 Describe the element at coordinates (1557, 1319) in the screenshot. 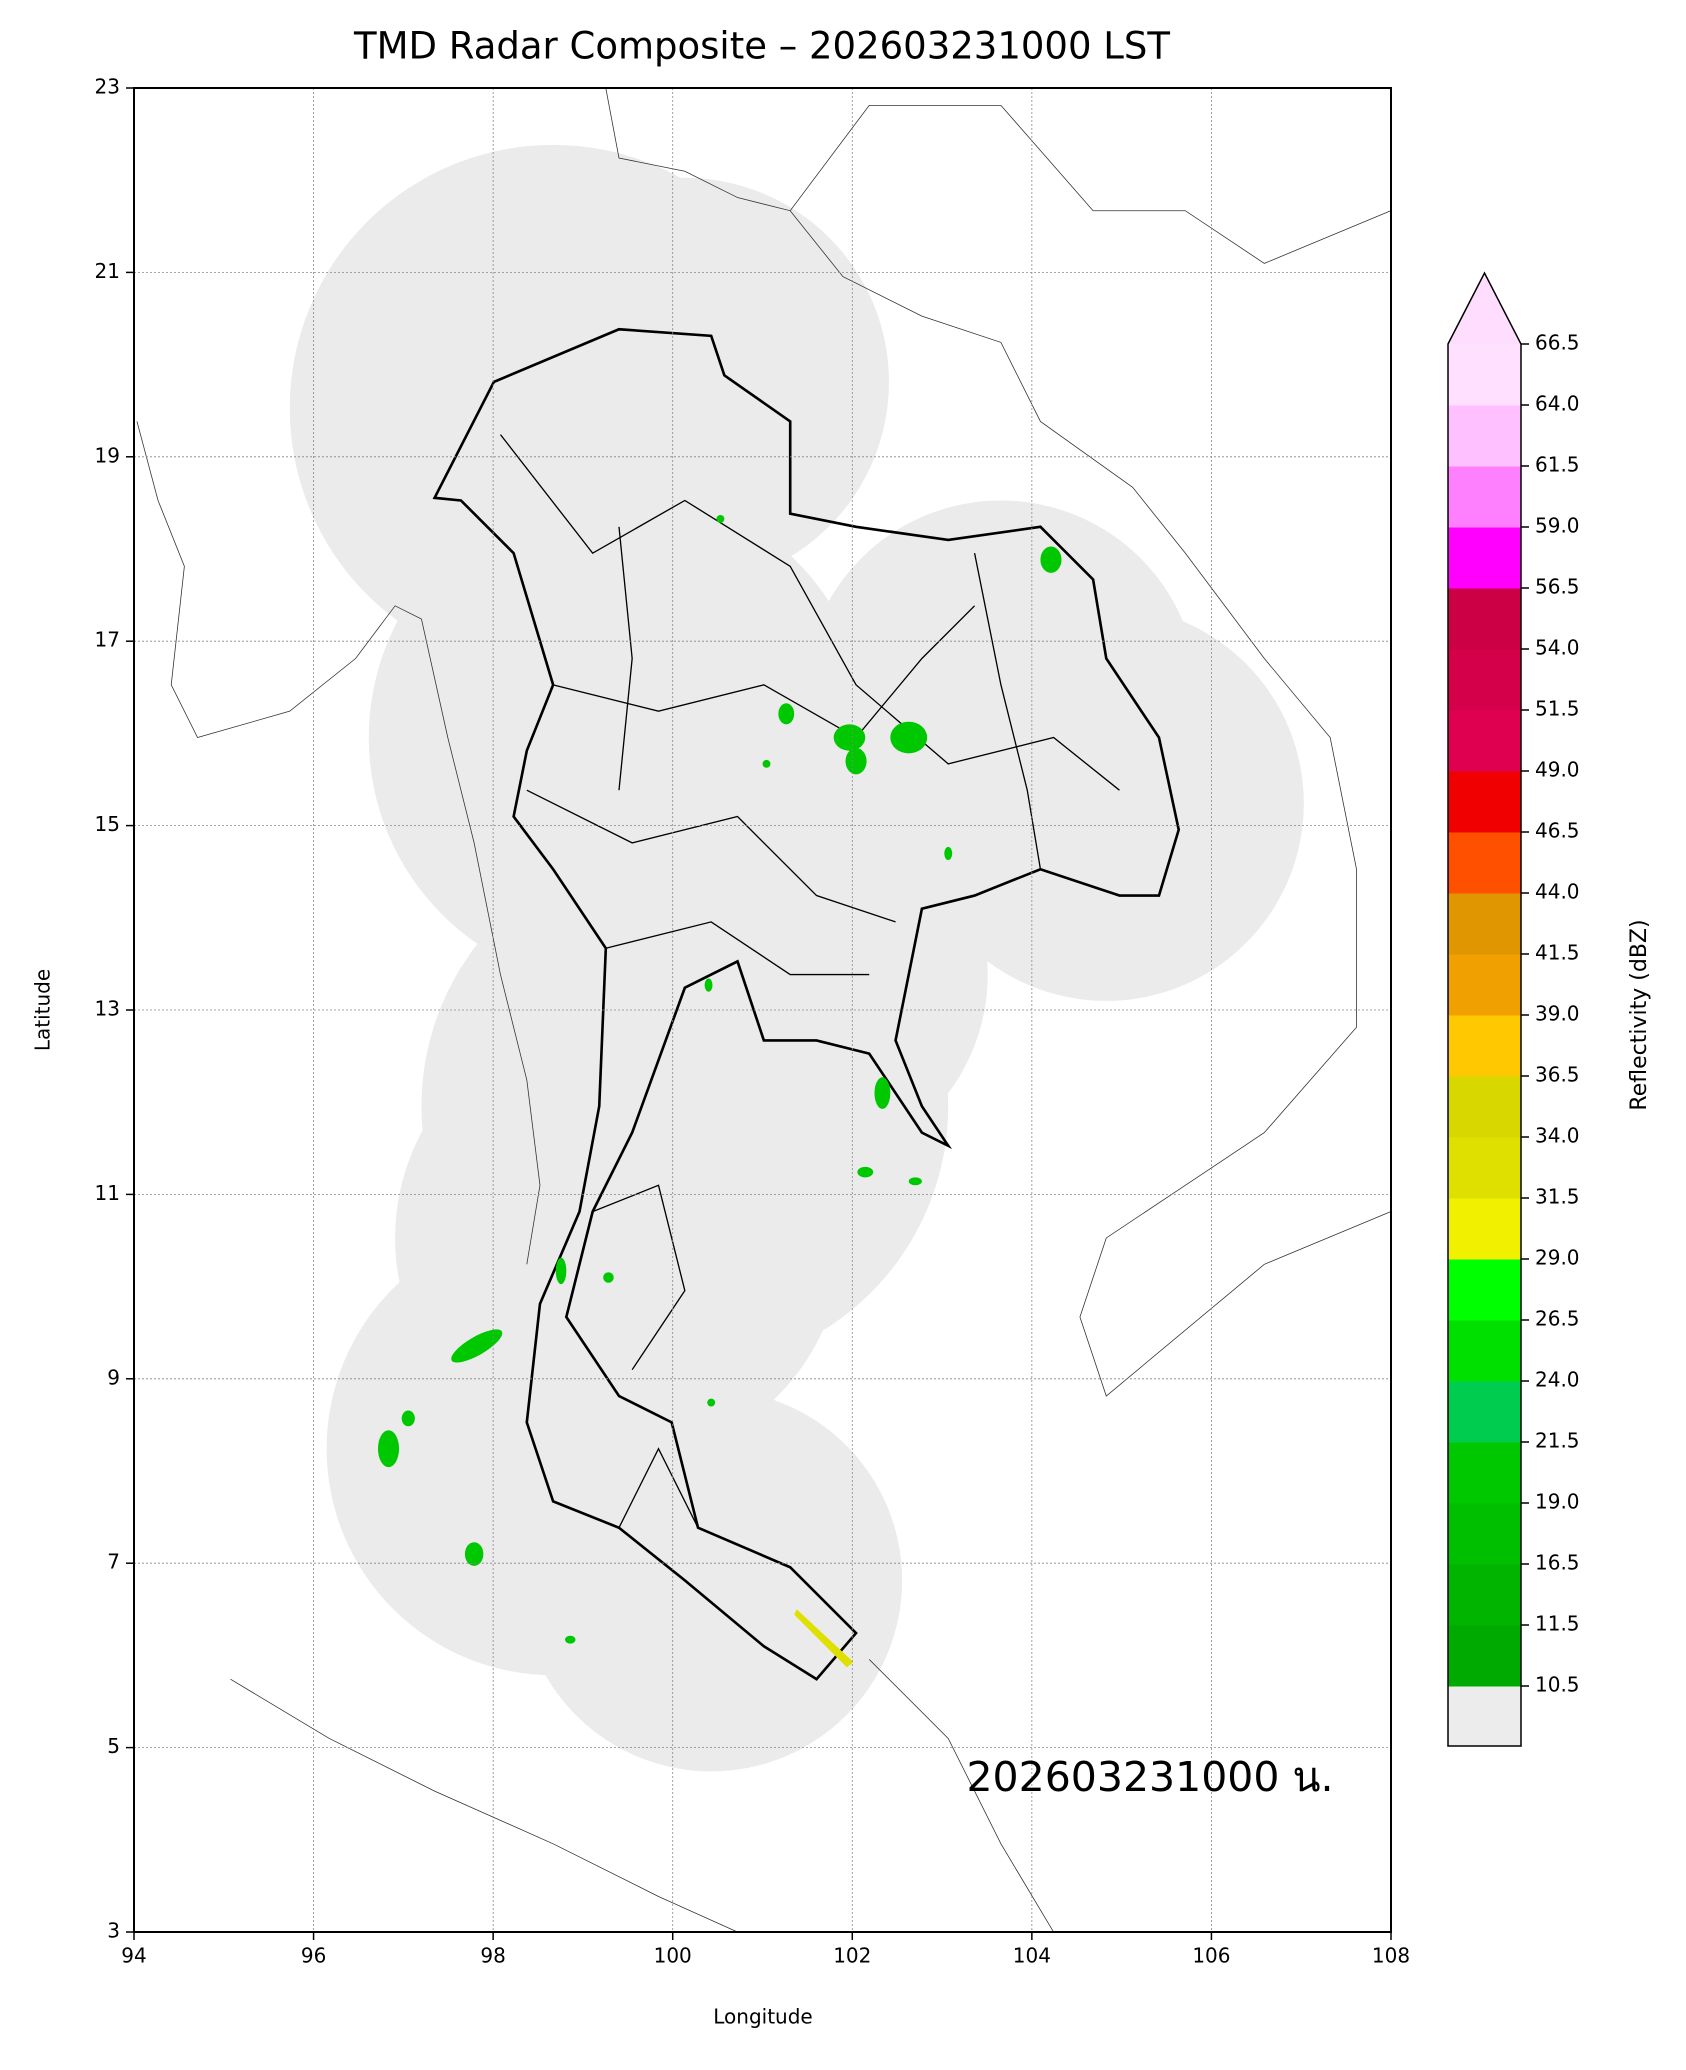

I see `colorbar-tick-label: 26.5` at that location.